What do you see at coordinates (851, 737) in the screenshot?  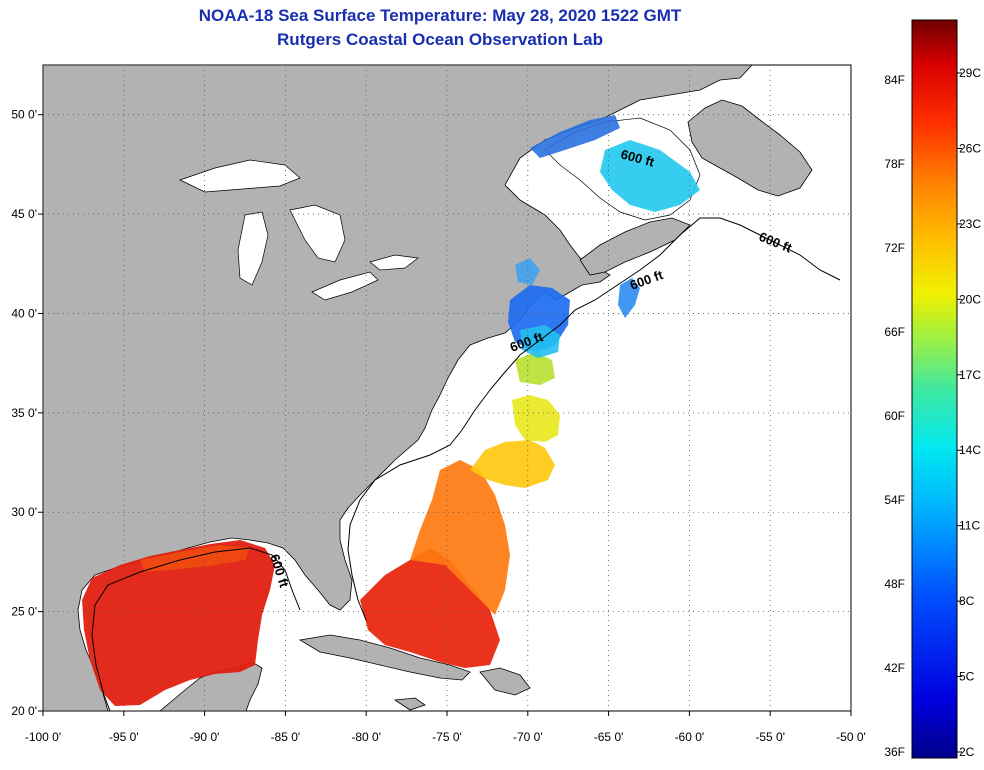 I see `x-tick-label: -50 0'` at bounding box center [851, 737].